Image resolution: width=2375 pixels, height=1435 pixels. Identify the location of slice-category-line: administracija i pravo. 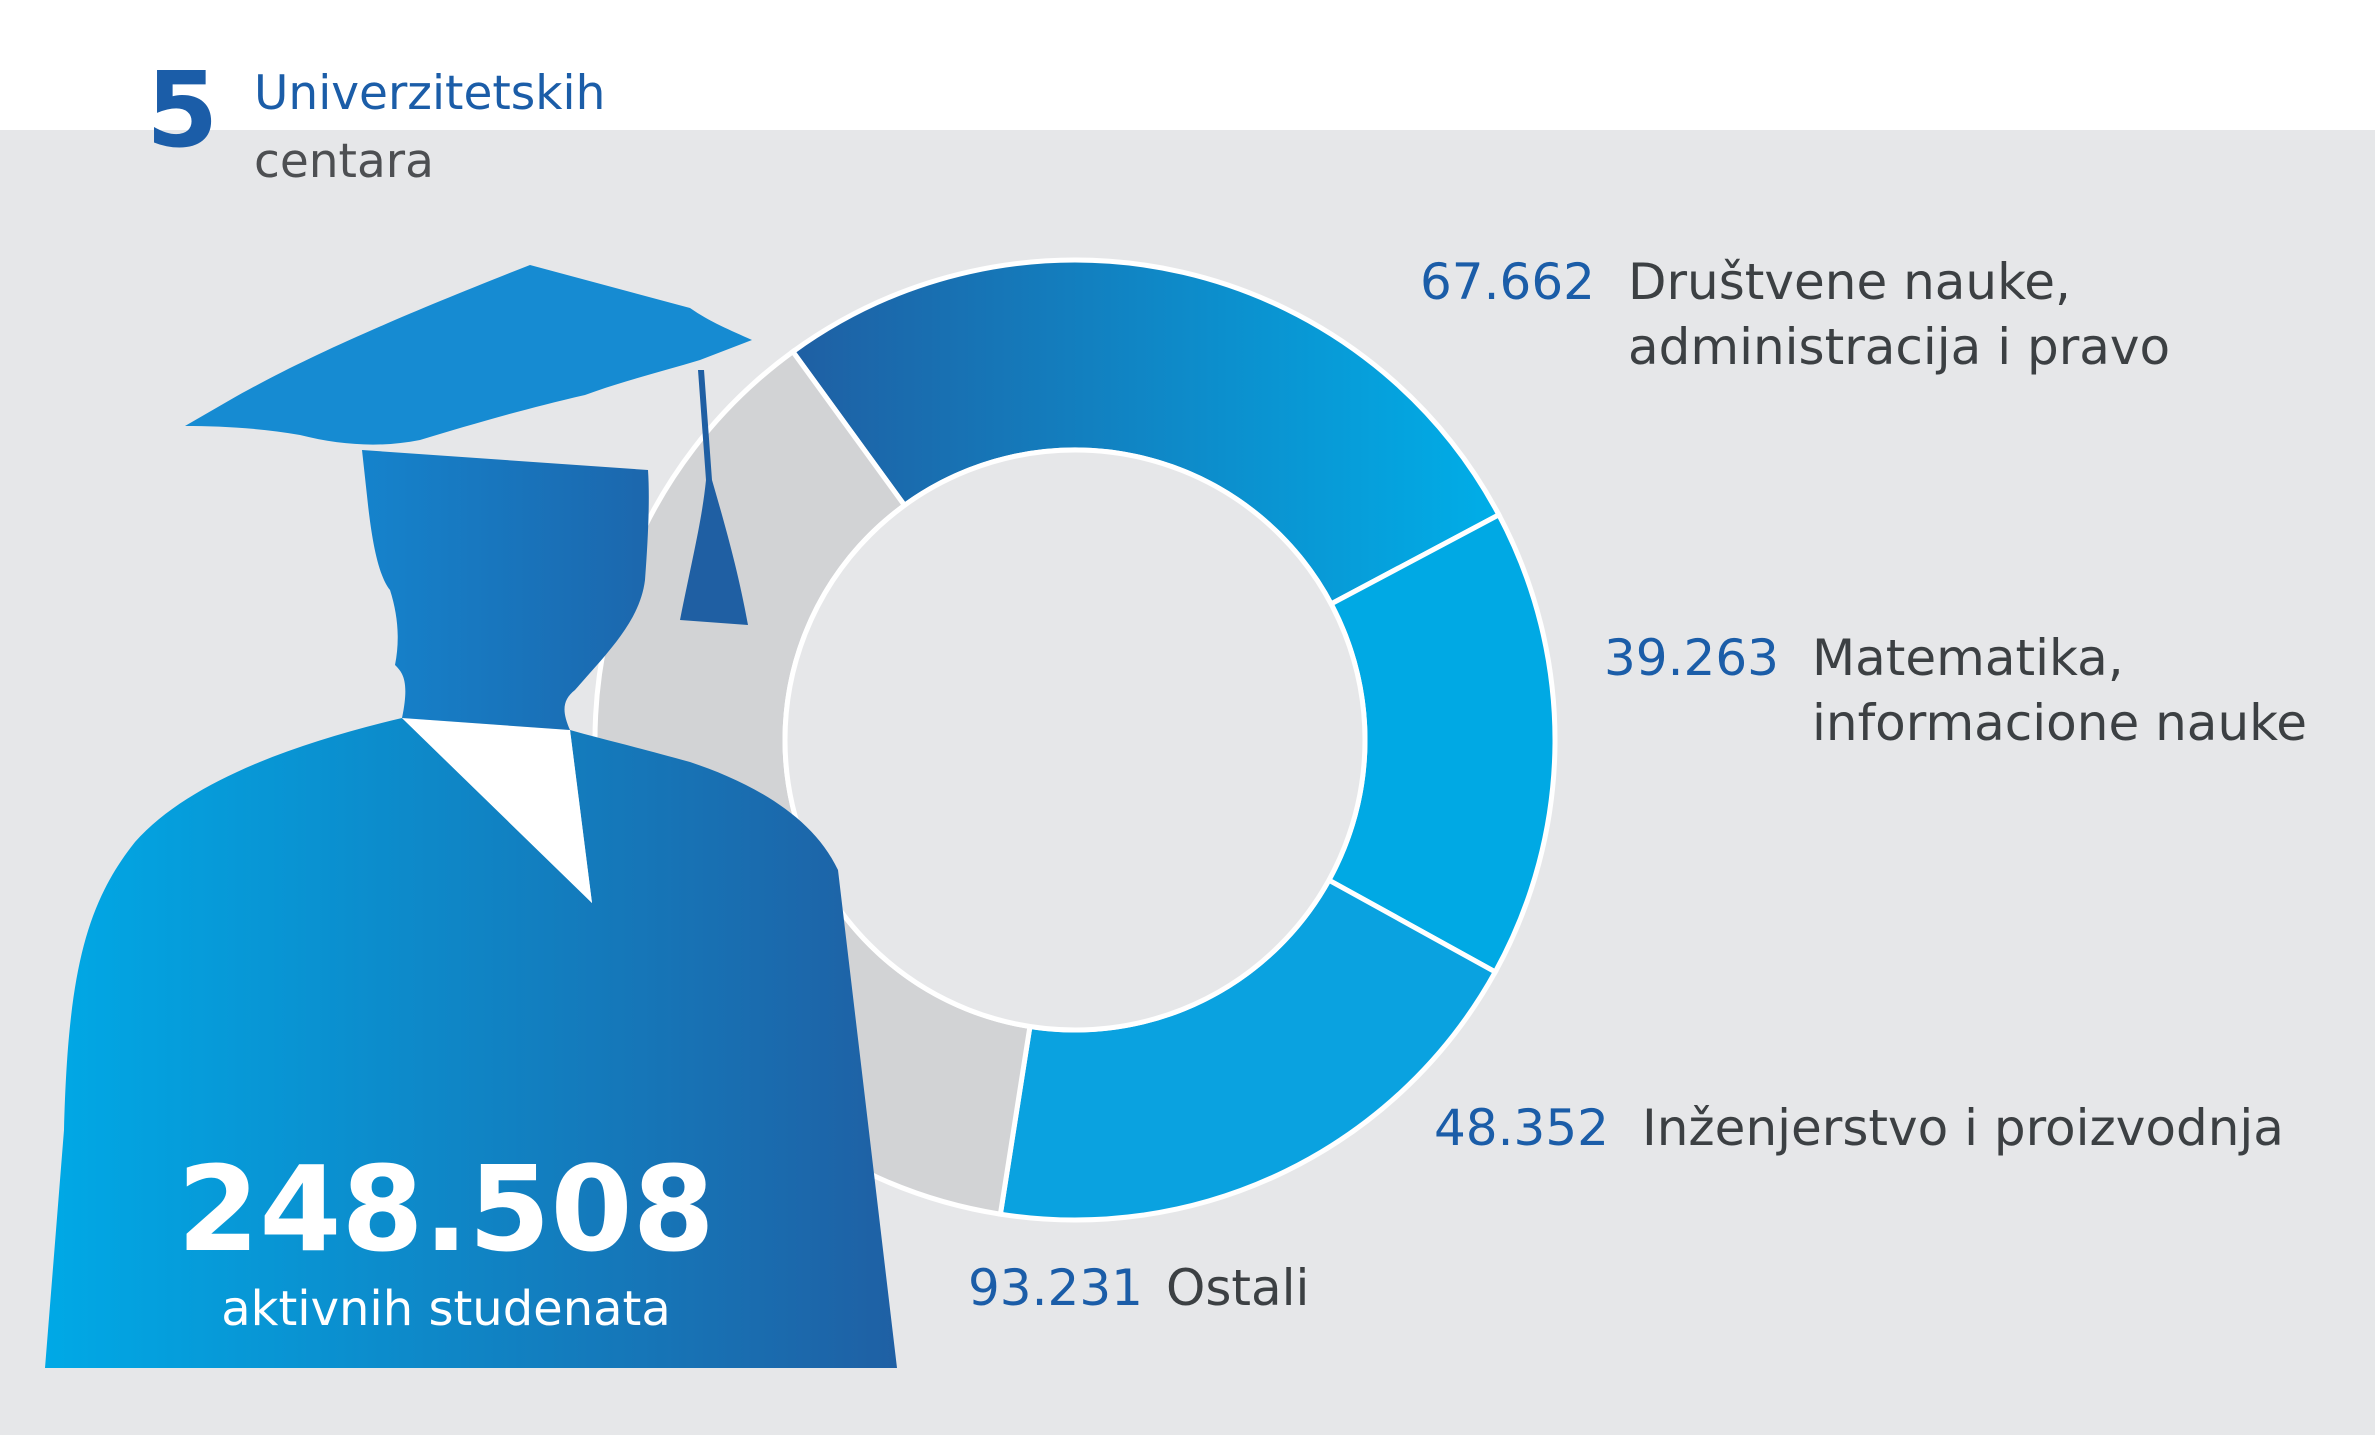
(1899, 347).